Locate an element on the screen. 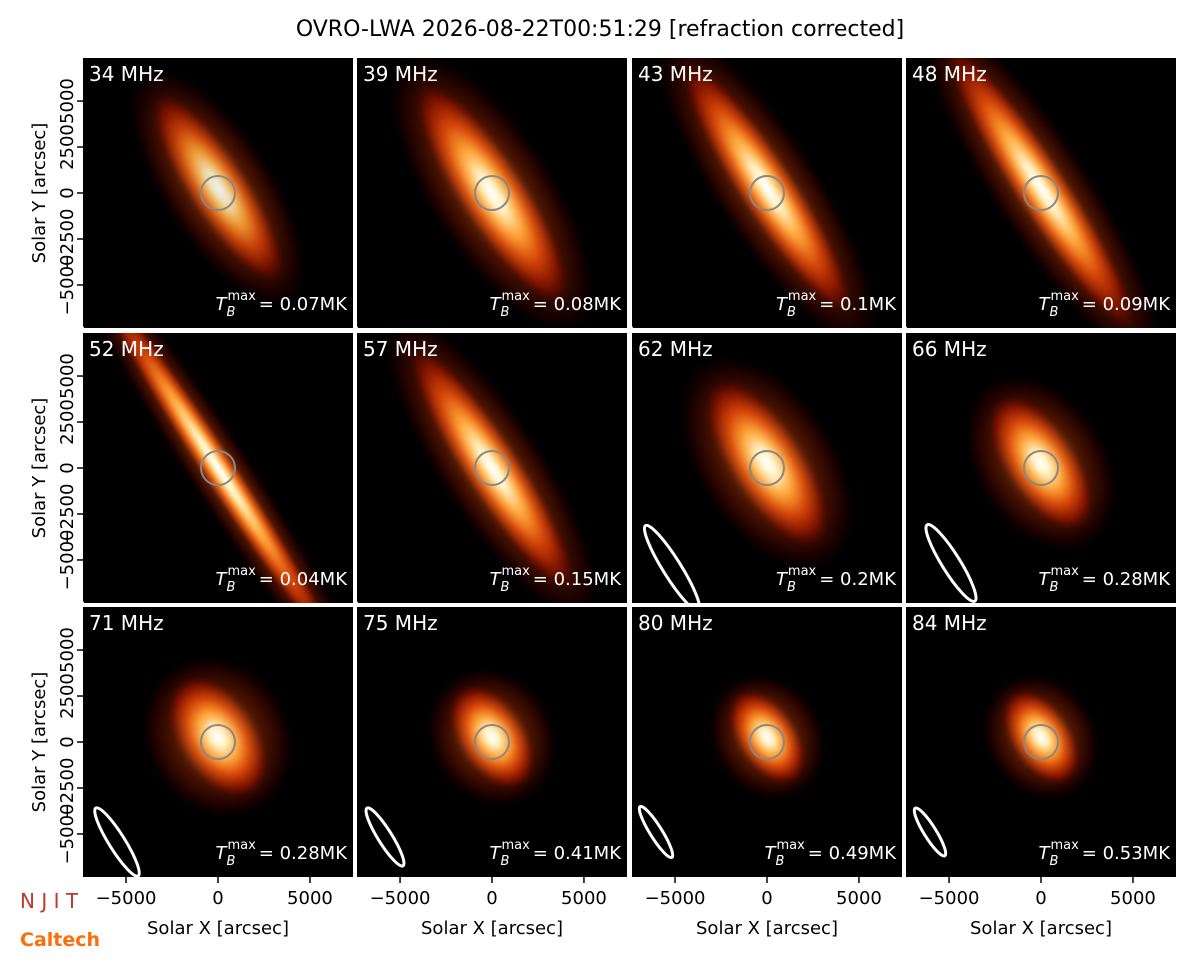 The image size is (1200, 979). panel-title: 62 MHz is located at coordinates (675, 349).